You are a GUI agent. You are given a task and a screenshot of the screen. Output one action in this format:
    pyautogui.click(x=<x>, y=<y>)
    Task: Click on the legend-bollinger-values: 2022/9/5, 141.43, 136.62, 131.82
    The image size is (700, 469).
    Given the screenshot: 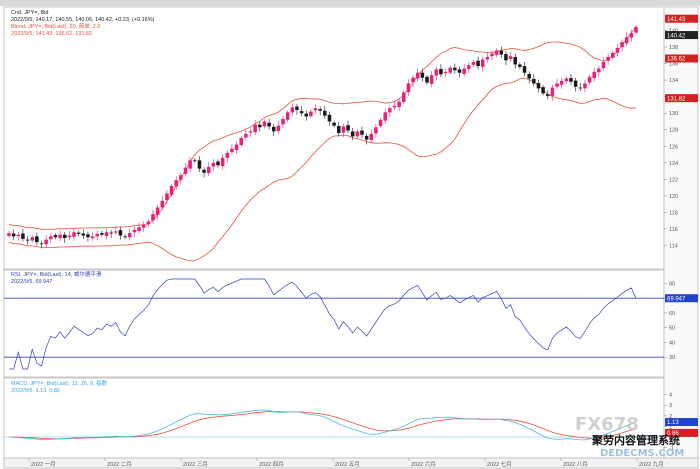 What is the action you would take?
    pyautogui.click(x=51, y=34)
    